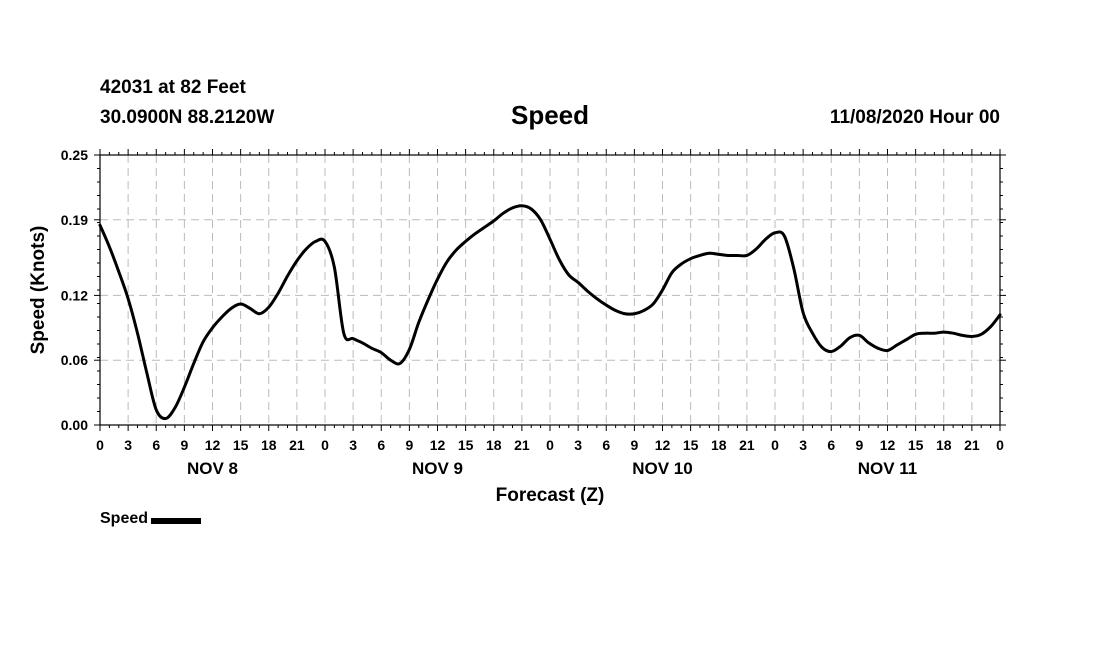 This screenshot has height=650, width=1100. Describe the element at coordinates (74, 425) in the screenshot. I see `y-tick-label: 0.00` at that location.